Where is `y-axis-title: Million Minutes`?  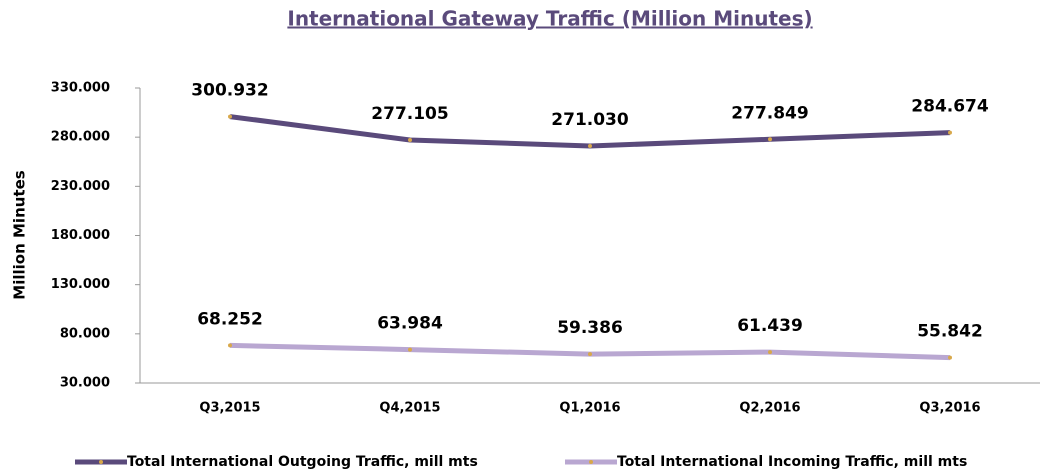 y-axis-title: Million Minutes is located at coordinates (20, 234).